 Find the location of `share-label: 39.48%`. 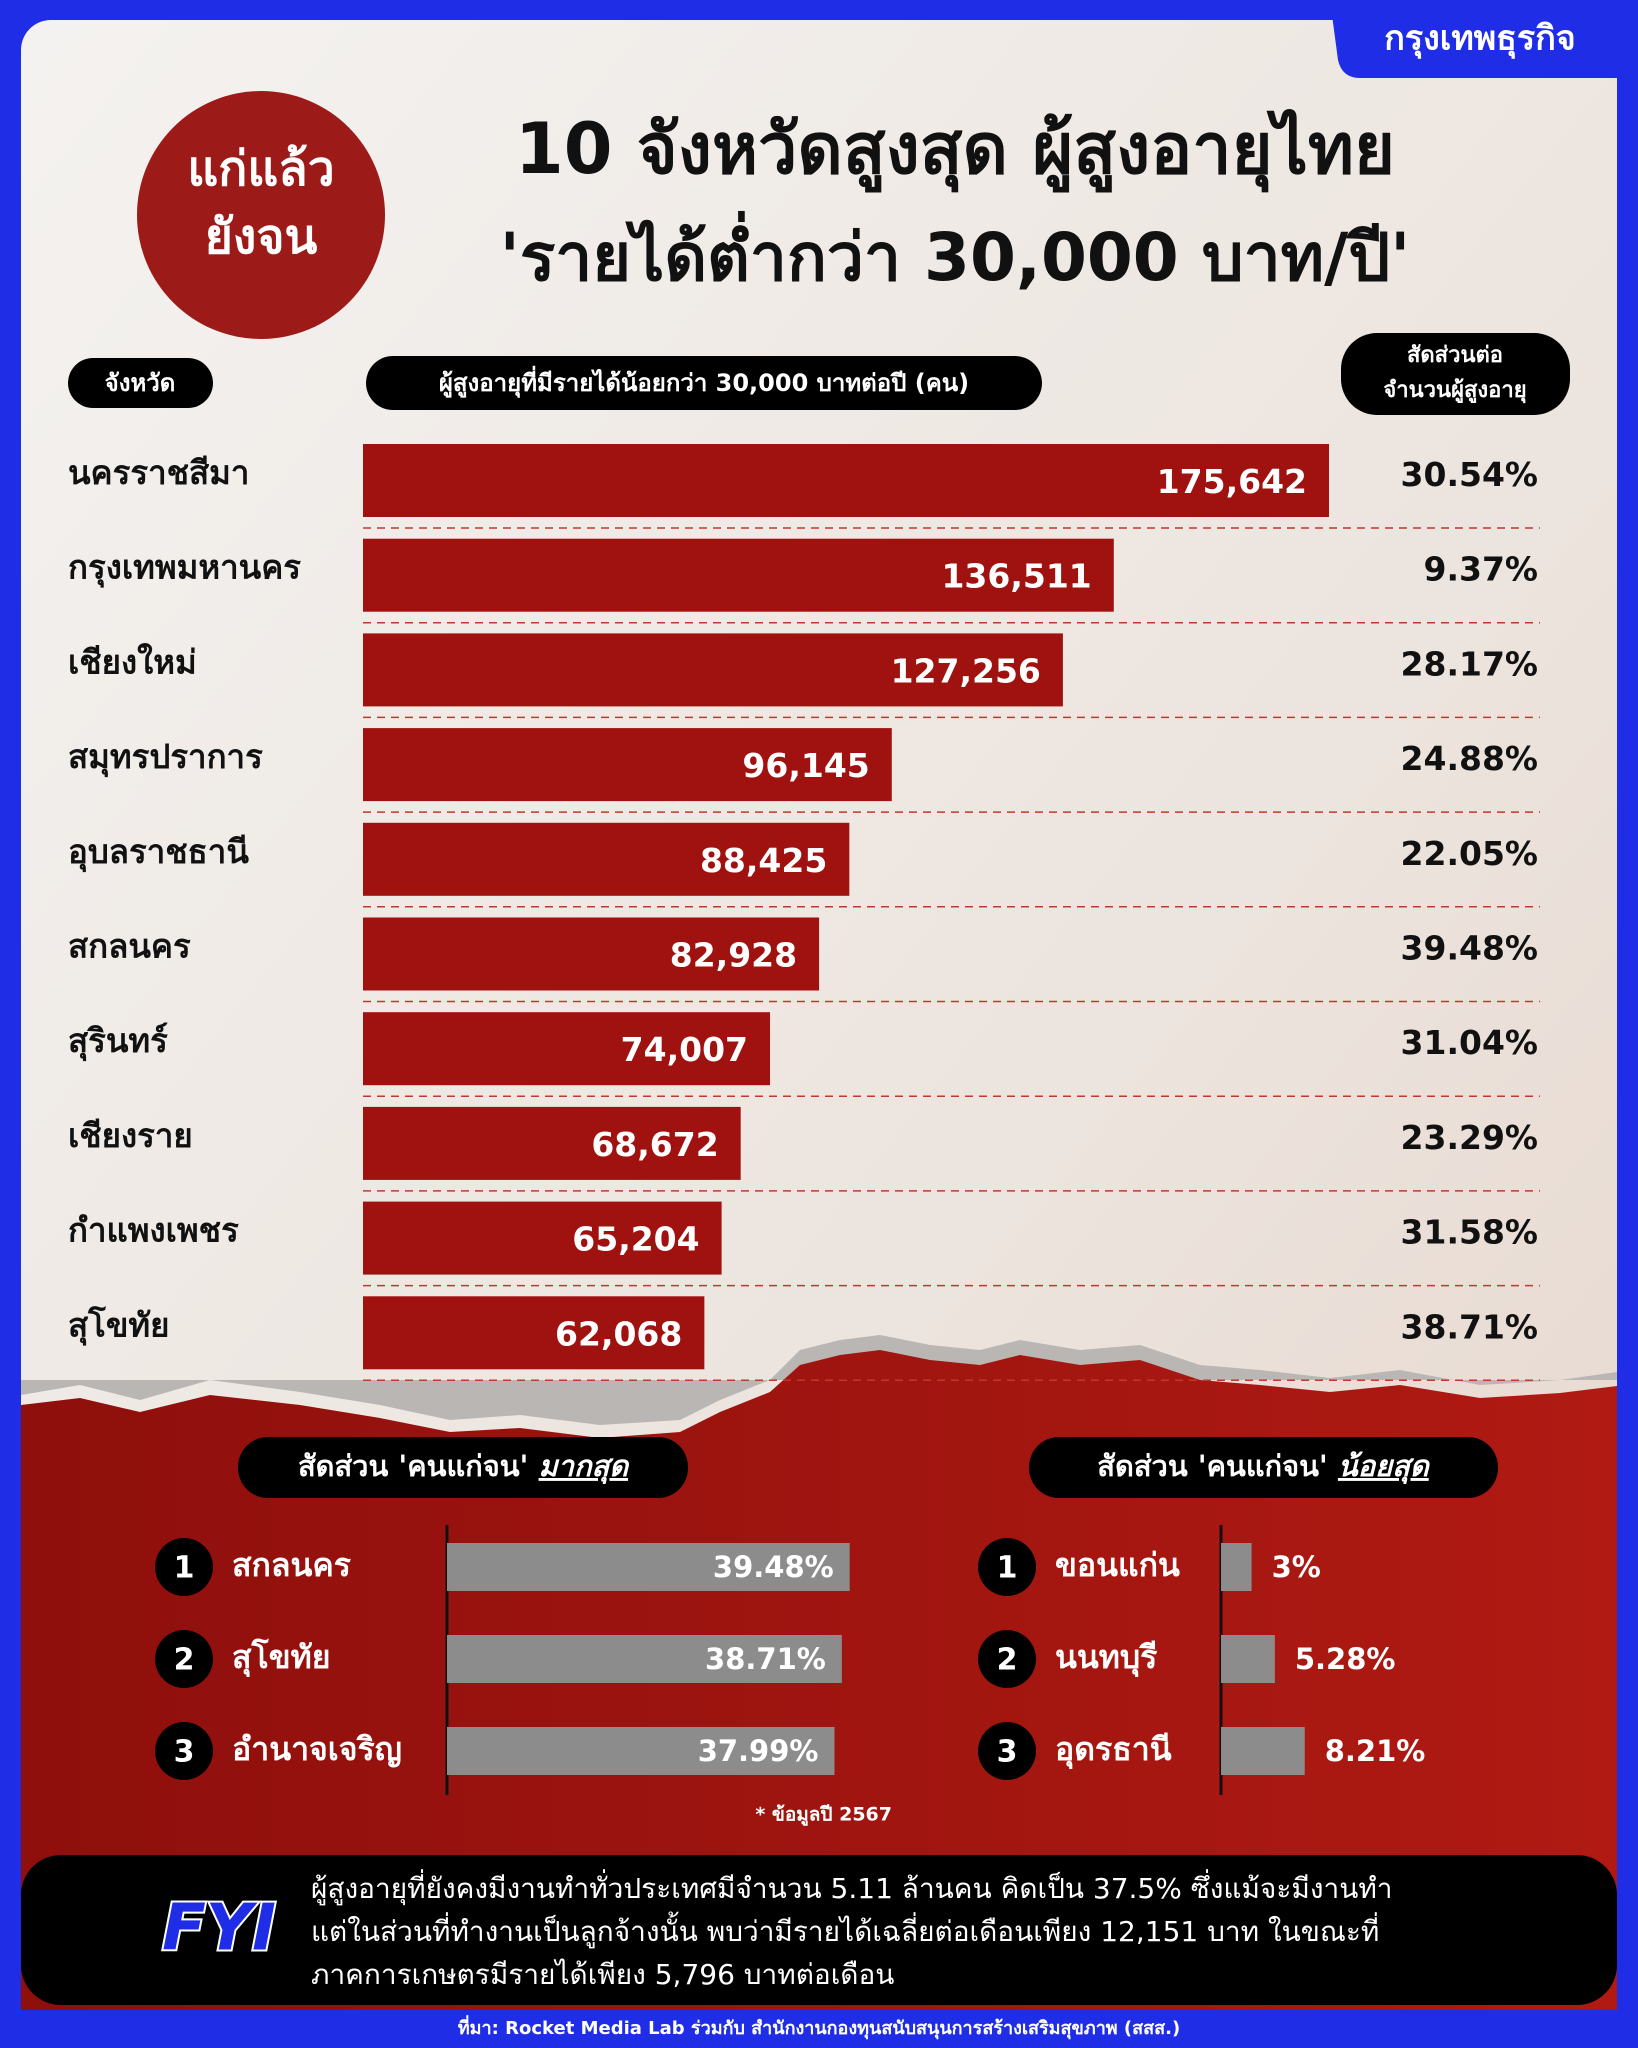

share-label: 39.48% is located at coordinates (1469, 948).